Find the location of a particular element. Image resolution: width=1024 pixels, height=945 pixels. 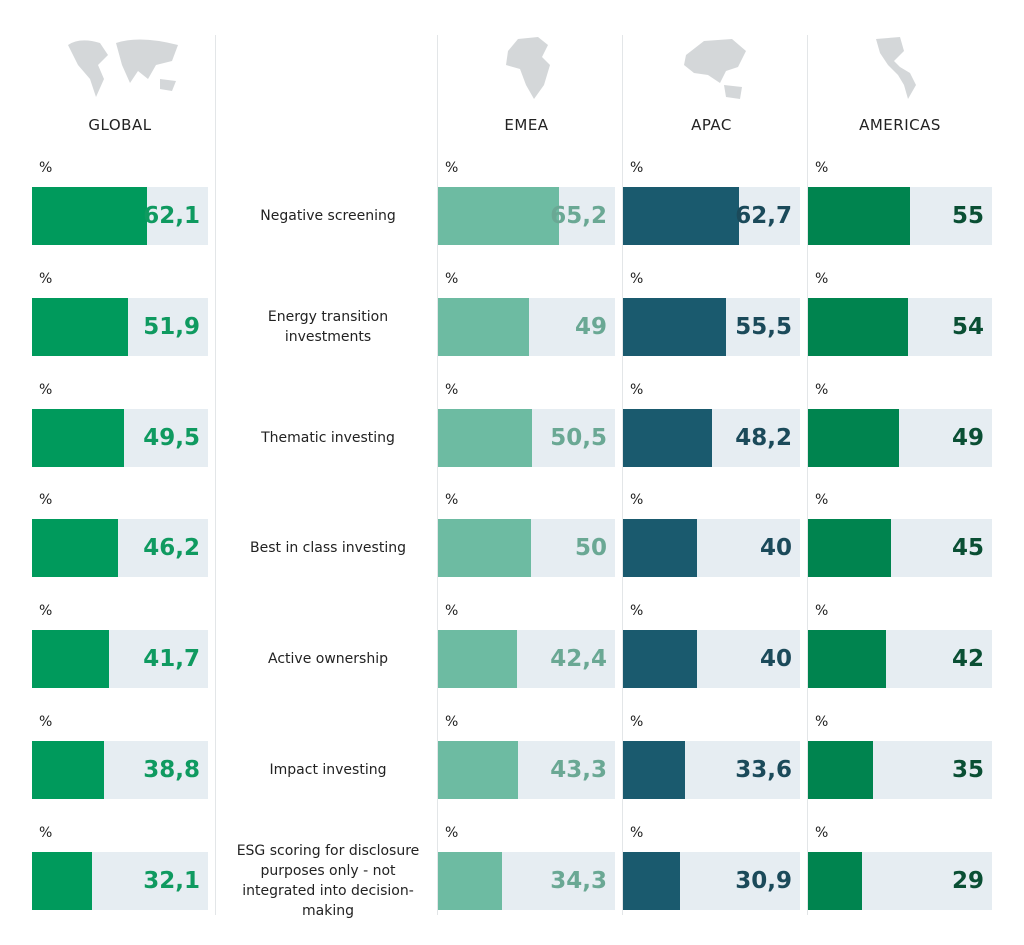

category-label: Active ownership is located at coordinates (328, 659).